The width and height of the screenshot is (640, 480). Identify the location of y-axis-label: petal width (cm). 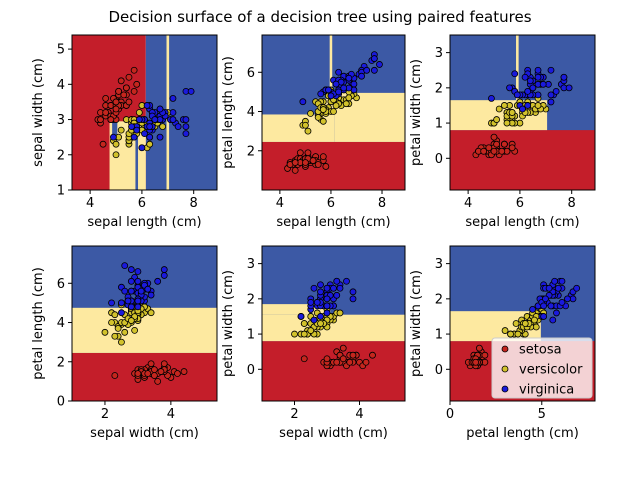
(416, 323).